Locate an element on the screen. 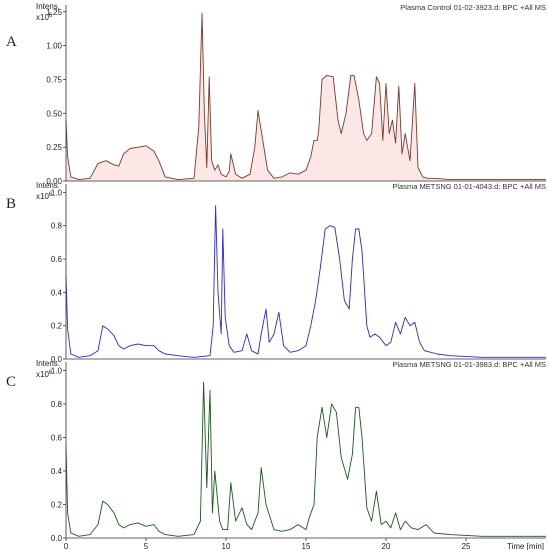  panel-b-ylabel-exp: x106 is located at coordinates (44, 196).